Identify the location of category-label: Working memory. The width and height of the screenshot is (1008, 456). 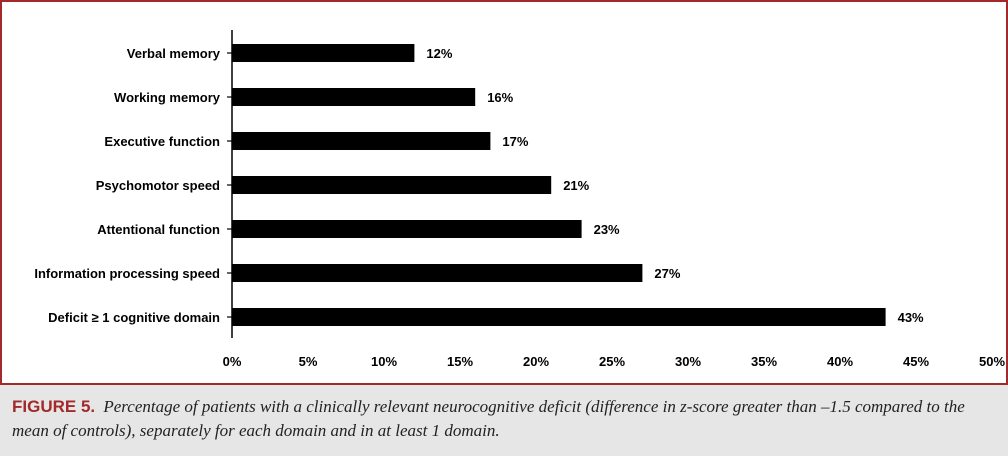
(167, 97).